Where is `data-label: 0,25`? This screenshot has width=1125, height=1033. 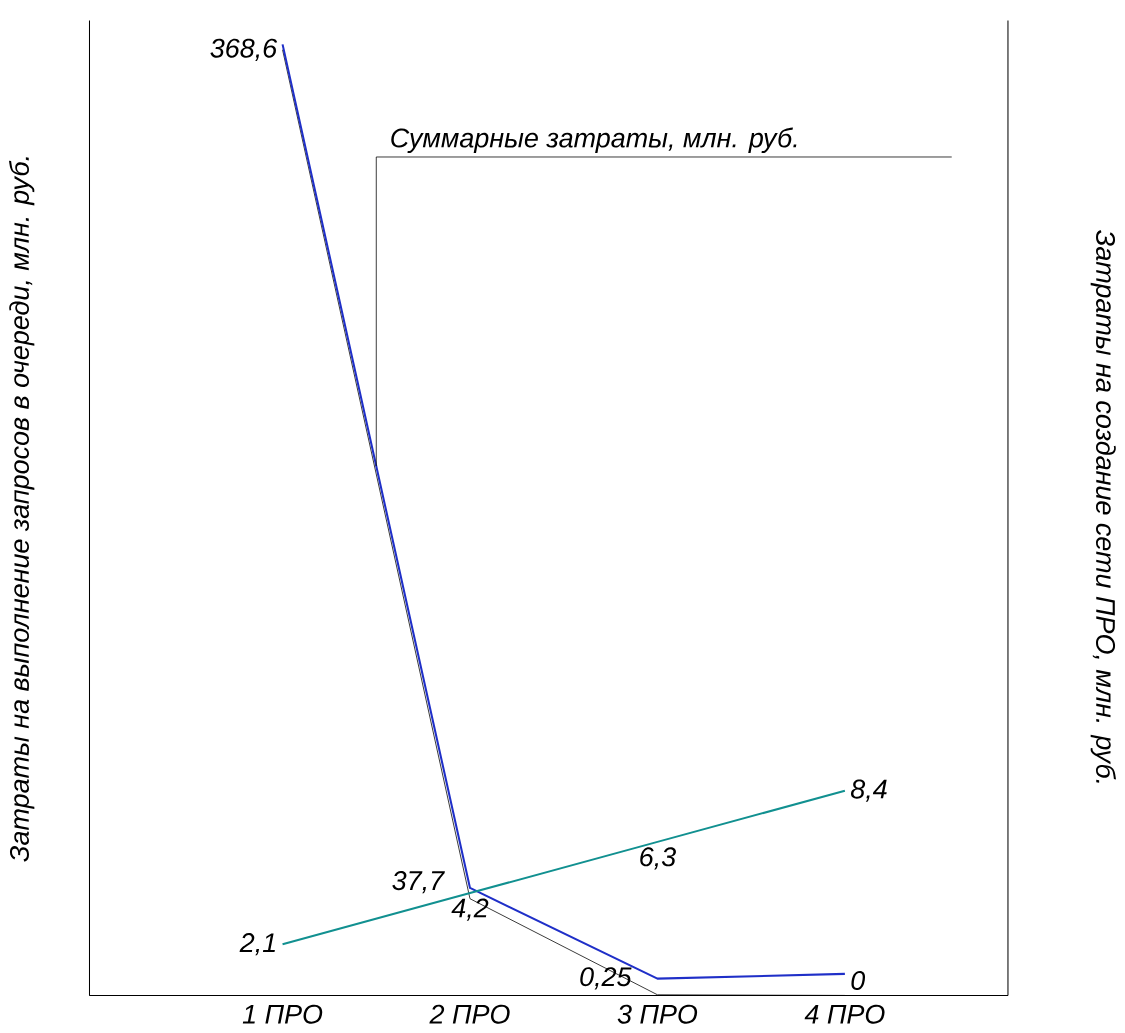 data-label: 0,25 is located at coordinates (606, 978).